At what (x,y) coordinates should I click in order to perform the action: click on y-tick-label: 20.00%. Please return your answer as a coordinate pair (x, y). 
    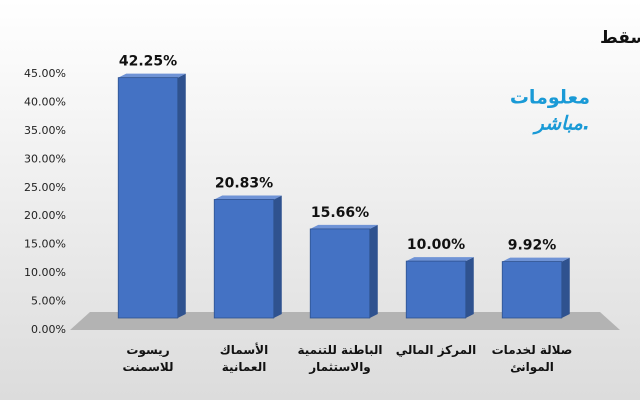
    Looking at the image, I should click on (45, 215).